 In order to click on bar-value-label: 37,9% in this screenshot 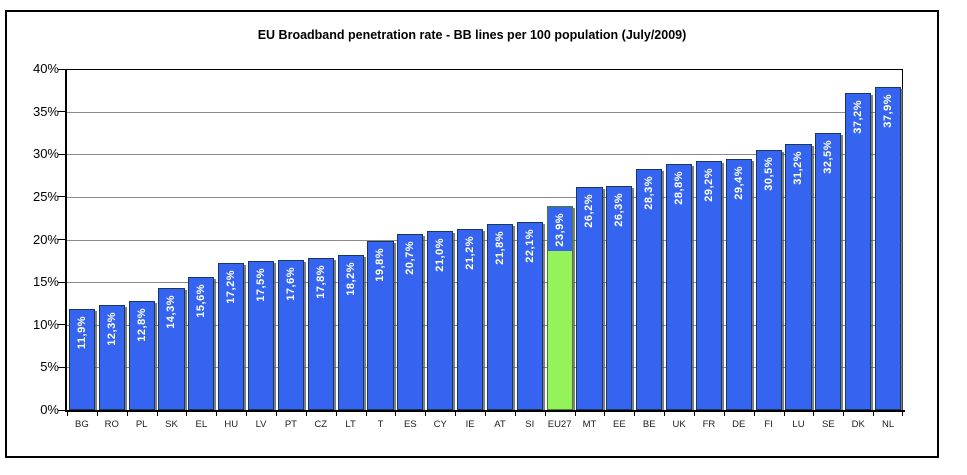, I will do `click(888, 110)`.